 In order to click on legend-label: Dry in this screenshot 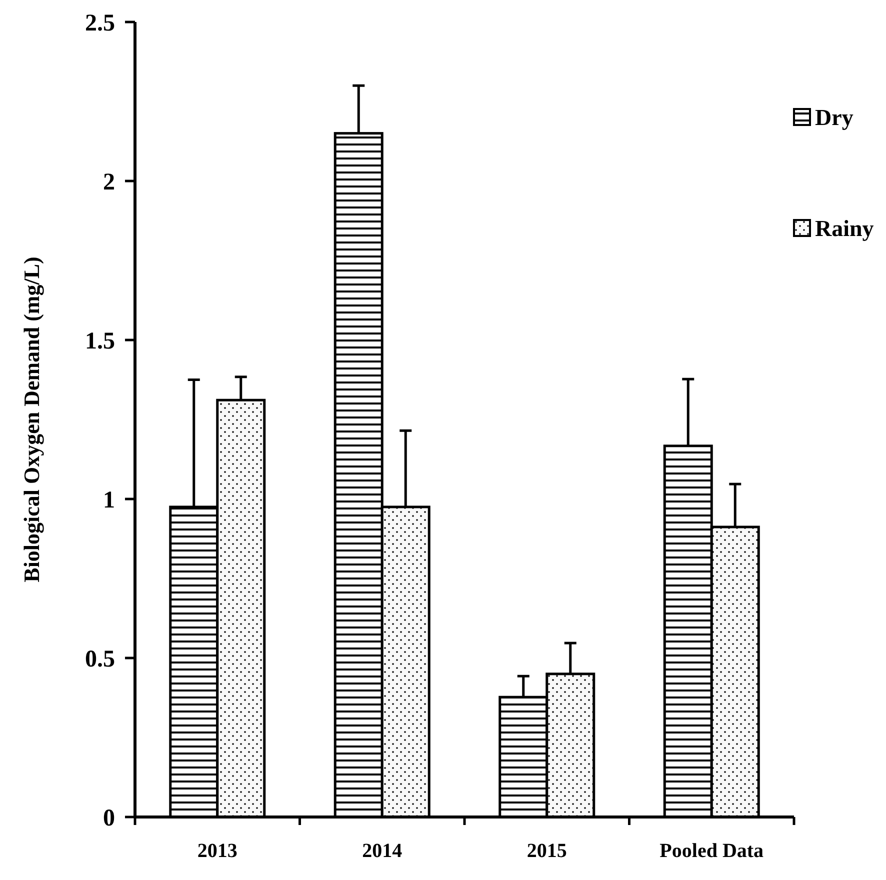, I will do `click(834, 117)`.